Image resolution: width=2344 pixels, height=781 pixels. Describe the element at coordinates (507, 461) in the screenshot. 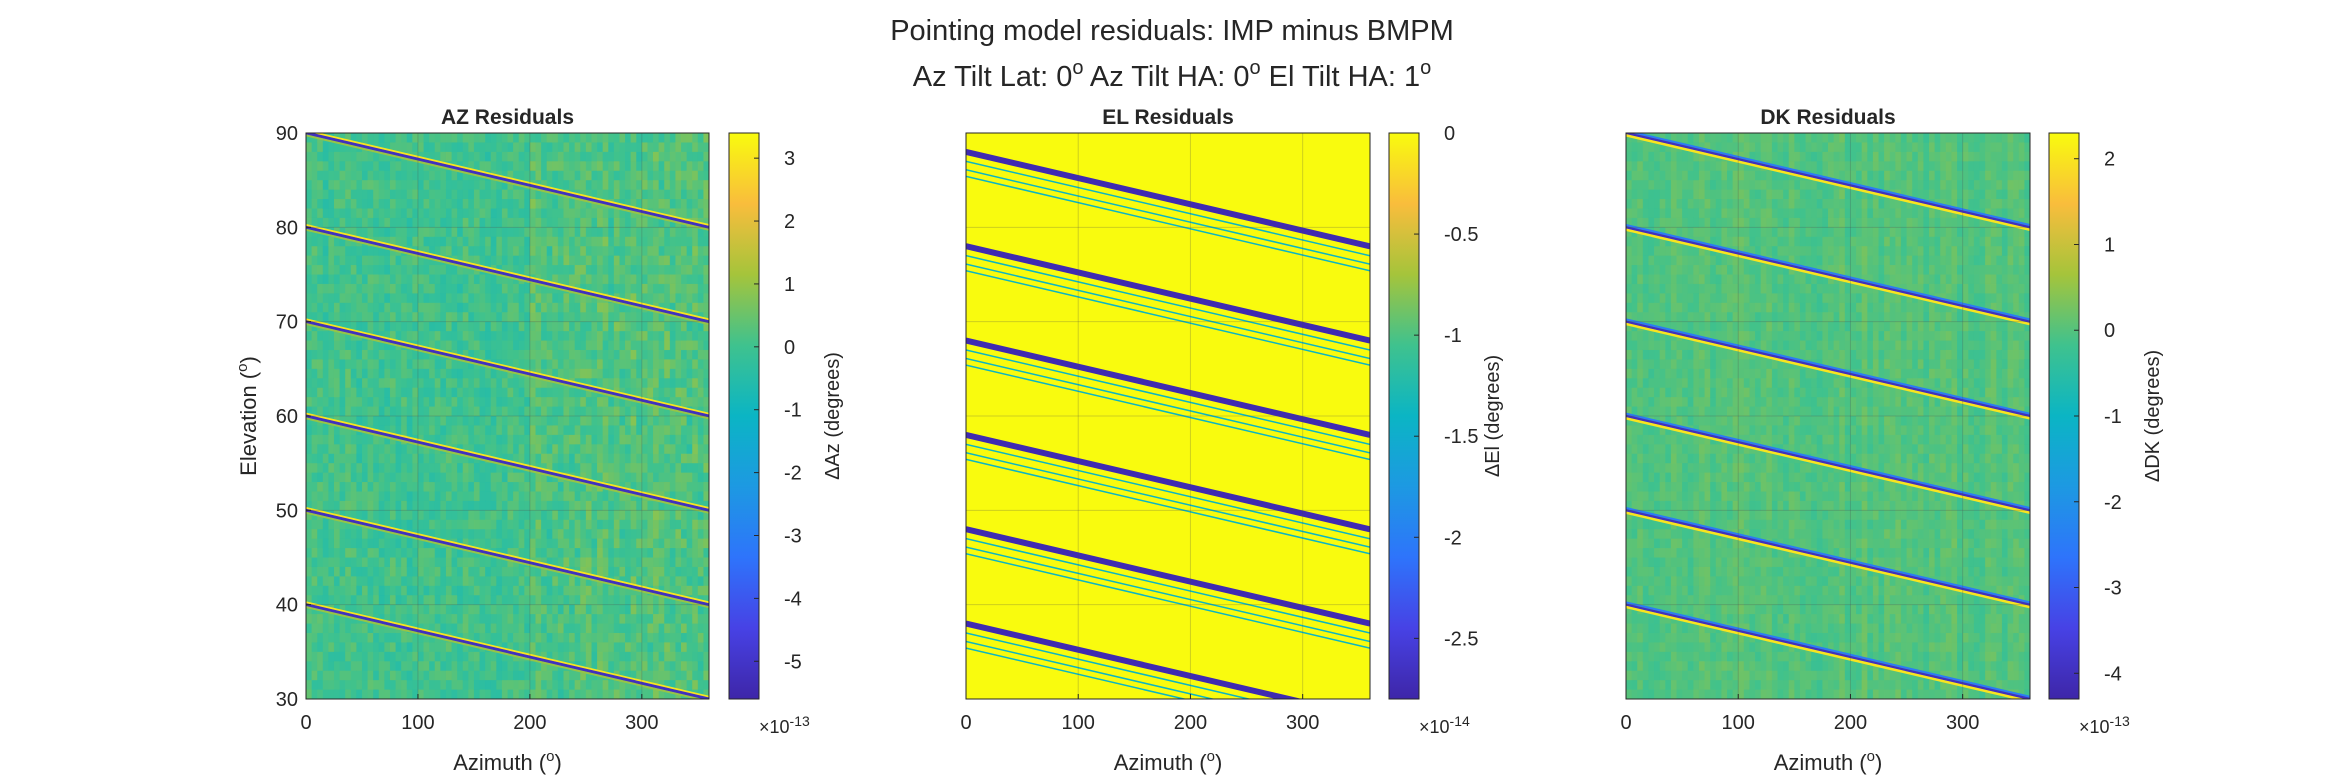

I see `stripe-positive` at that location.